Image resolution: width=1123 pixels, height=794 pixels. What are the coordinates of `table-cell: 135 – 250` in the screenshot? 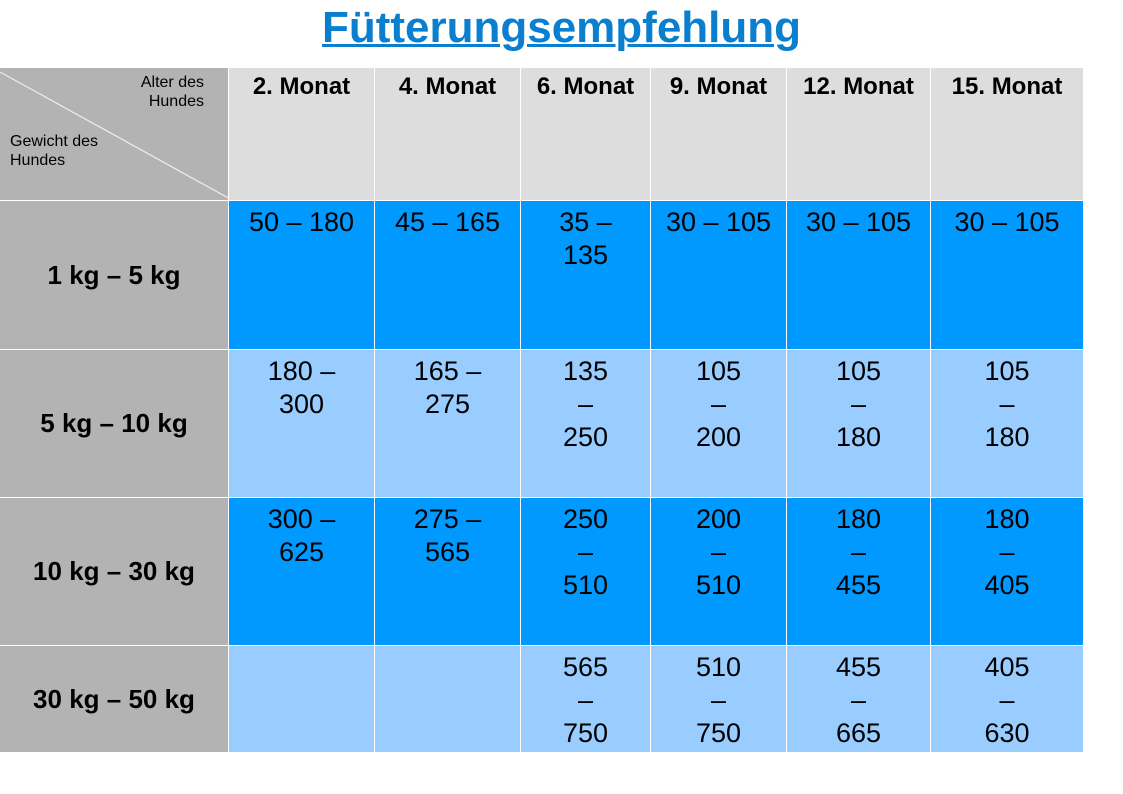 It's located at (585, 423).